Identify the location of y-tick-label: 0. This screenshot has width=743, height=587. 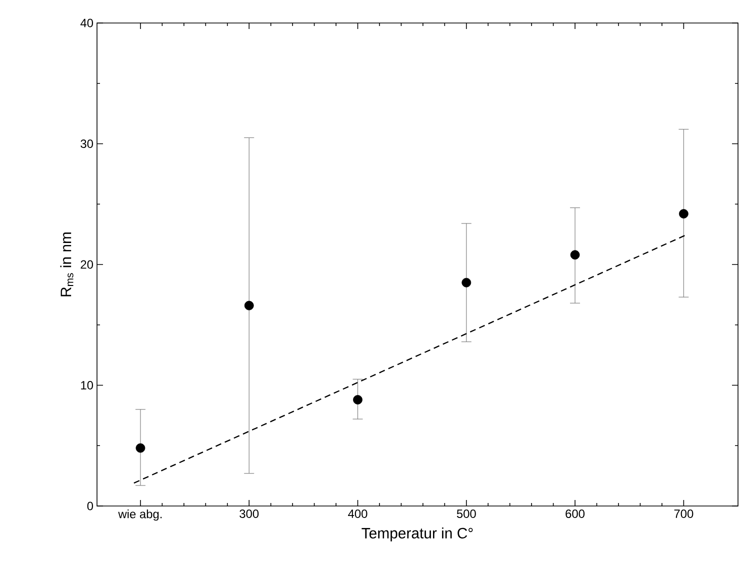
(90, 506).